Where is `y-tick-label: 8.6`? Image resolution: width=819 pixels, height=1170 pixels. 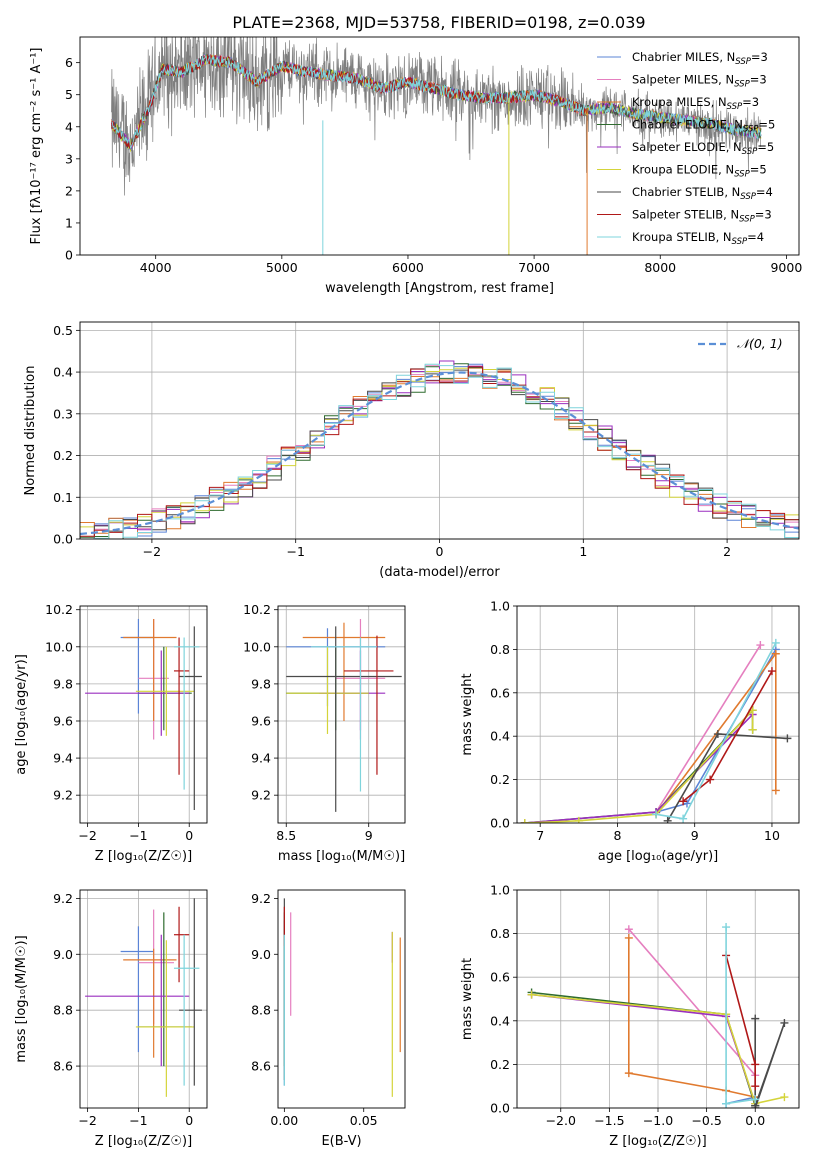 y-tick-label: 8.6 is located at coordinates (261, 1066).